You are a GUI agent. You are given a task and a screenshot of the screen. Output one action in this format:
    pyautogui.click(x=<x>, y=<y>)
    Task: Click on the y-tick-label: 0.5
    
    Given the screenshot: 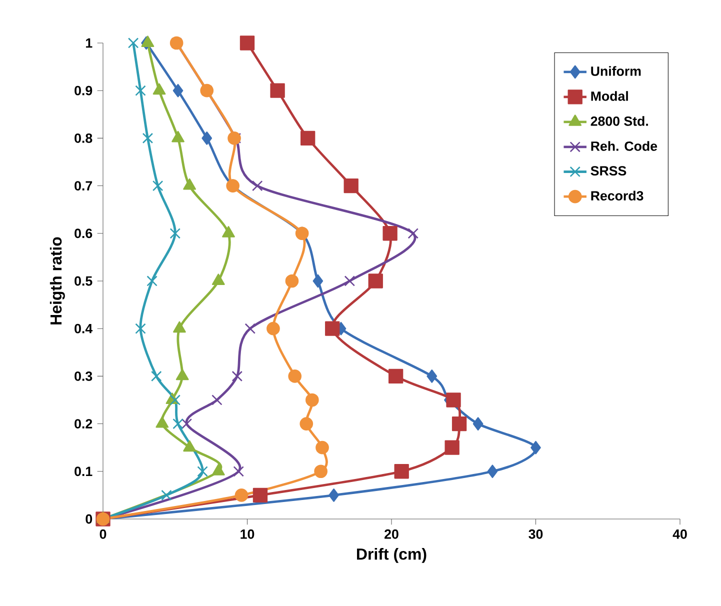 What is the action you would take?
    pyautogui.click(x=83, y=281)
    